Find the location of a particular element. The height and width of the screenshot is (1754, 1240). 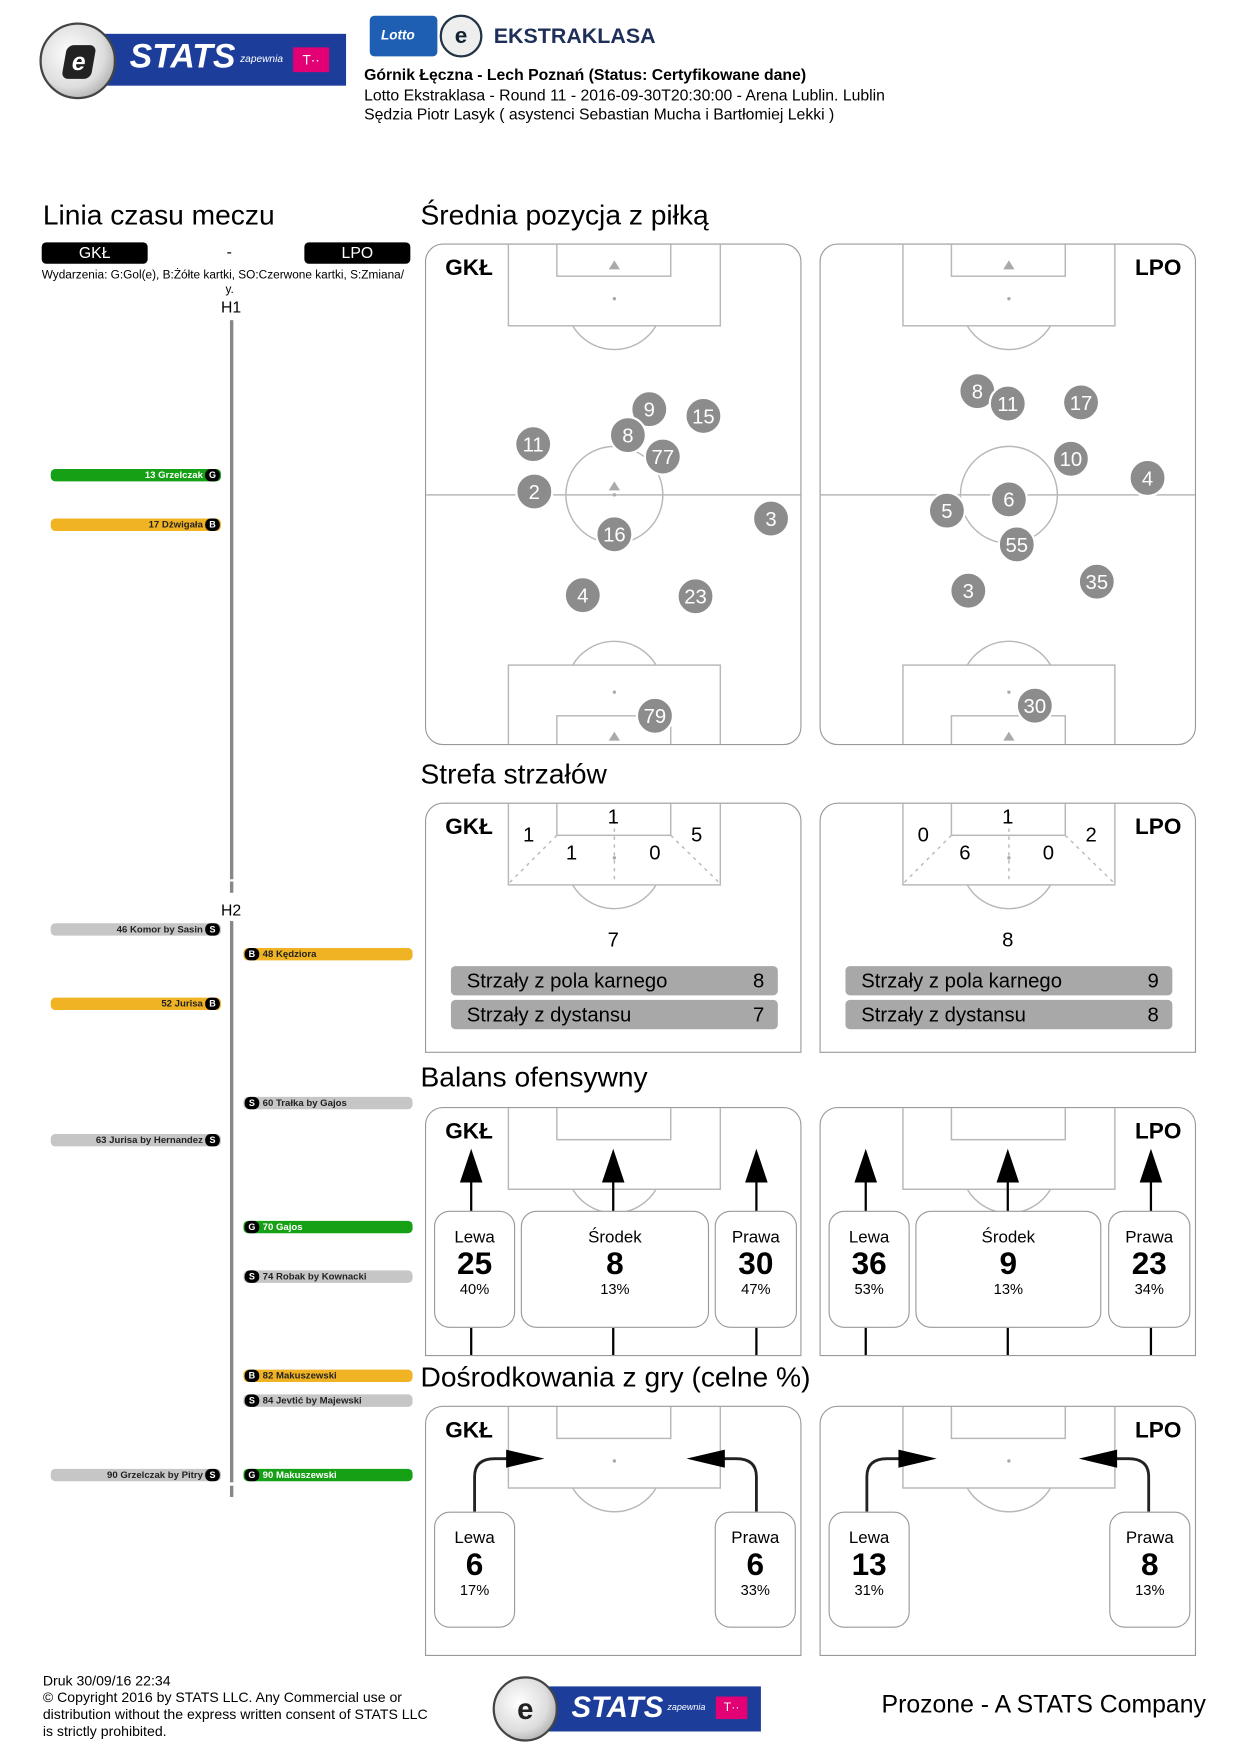

pitch-markings: 8 11 17 10 4 5 6 55 3 35 30 is located at coordinates (1007, 494).